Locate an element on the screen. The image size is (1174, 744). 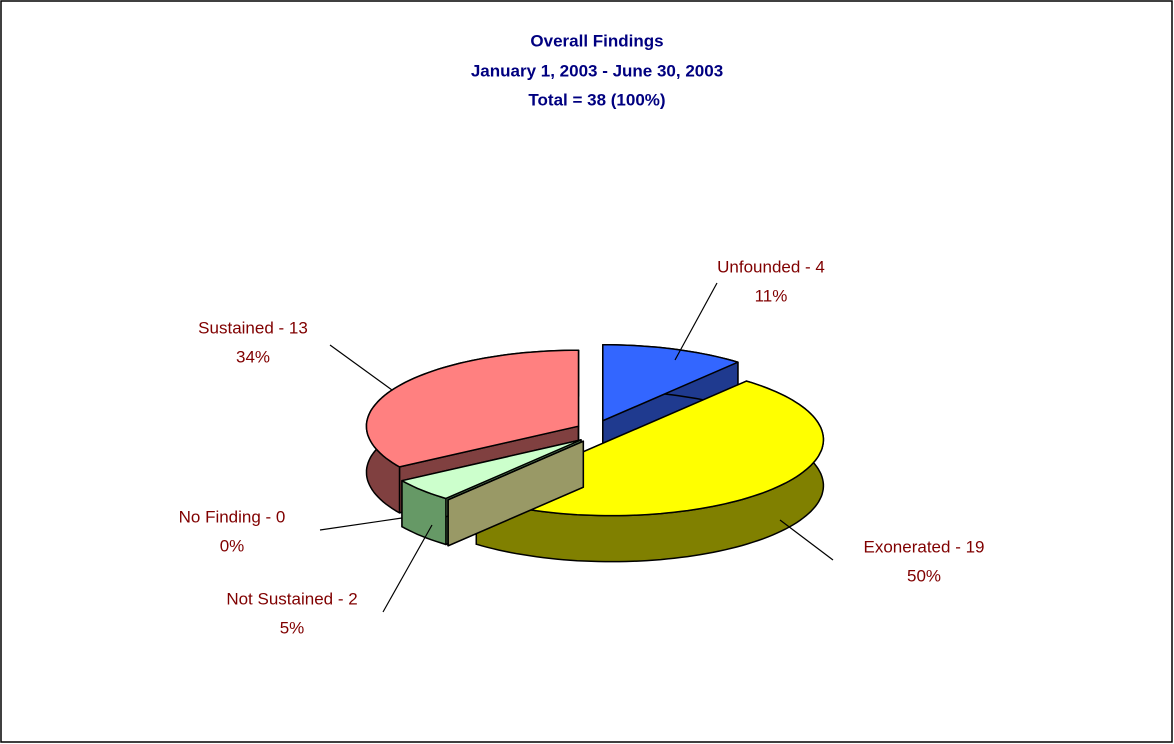
slice is located at coordinates (516, 493).